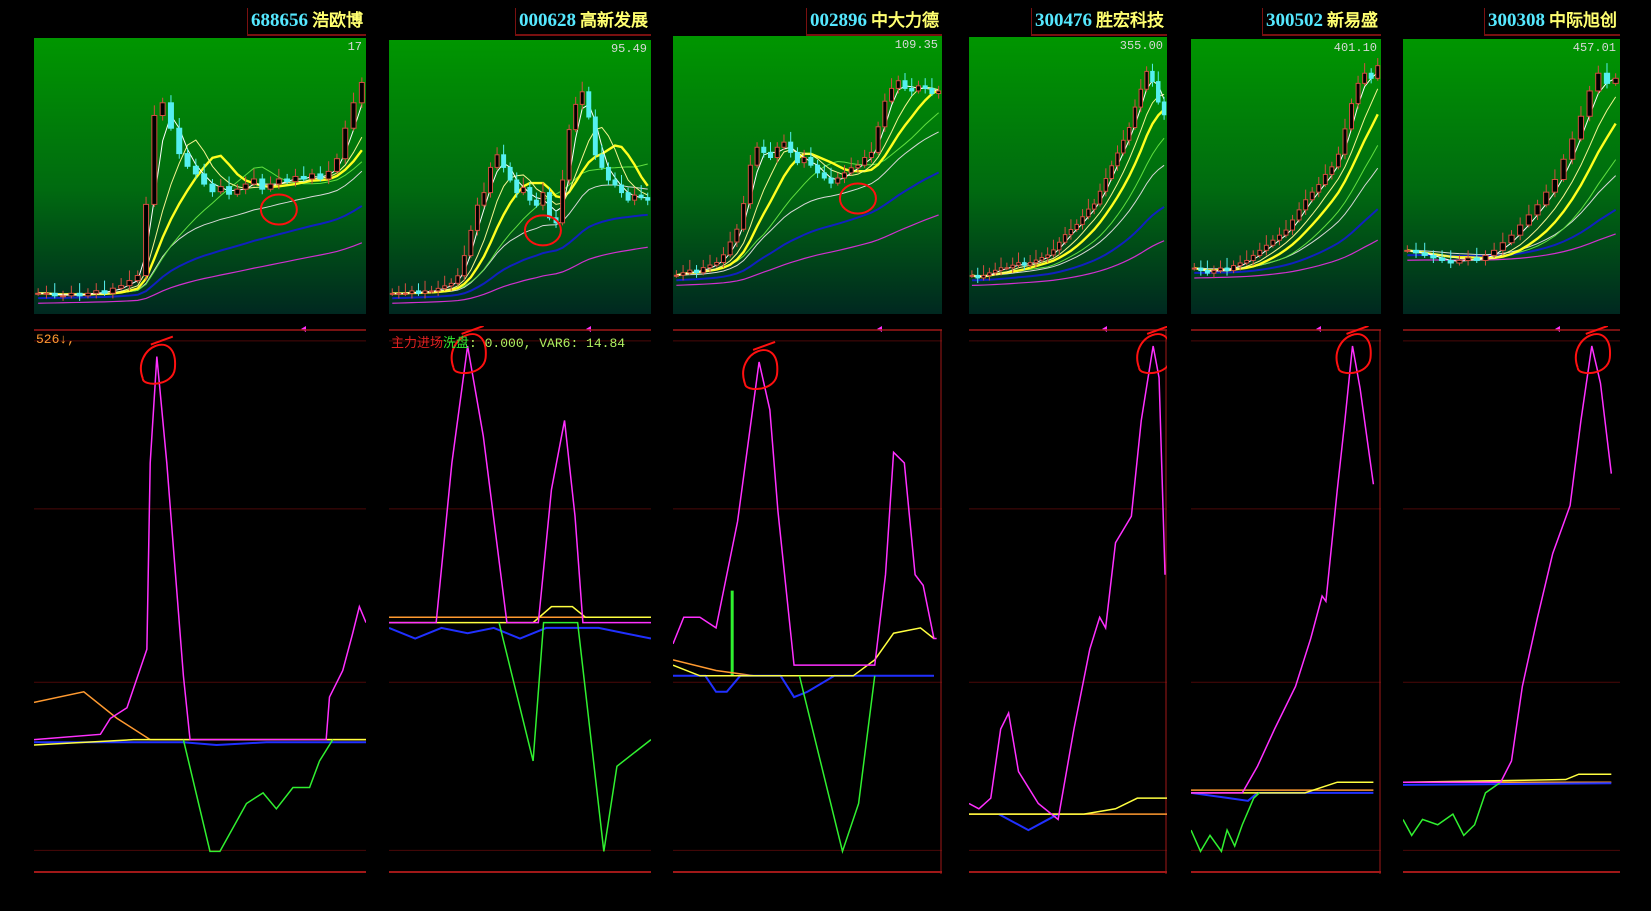 This screenshot has height=911, width=1651. Describe the element at coordinates (1068, 175) in the screenshot. I see `price-chart: 355.00` at that location.